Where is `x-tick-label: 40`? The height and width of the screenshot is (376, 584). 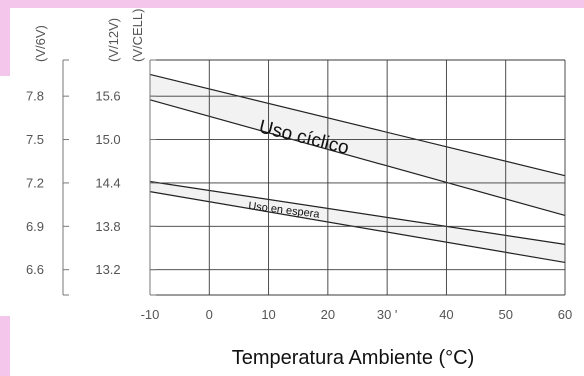
x-tick-label: 40 is located at coordinates (446, 314).